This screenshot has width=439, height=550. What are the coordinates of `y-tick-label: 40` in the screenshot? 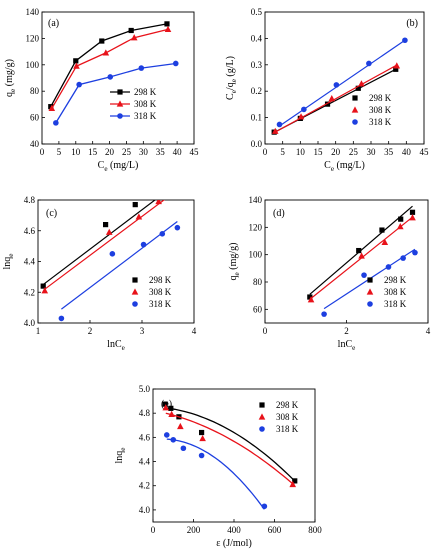 It's located at (35, 144).